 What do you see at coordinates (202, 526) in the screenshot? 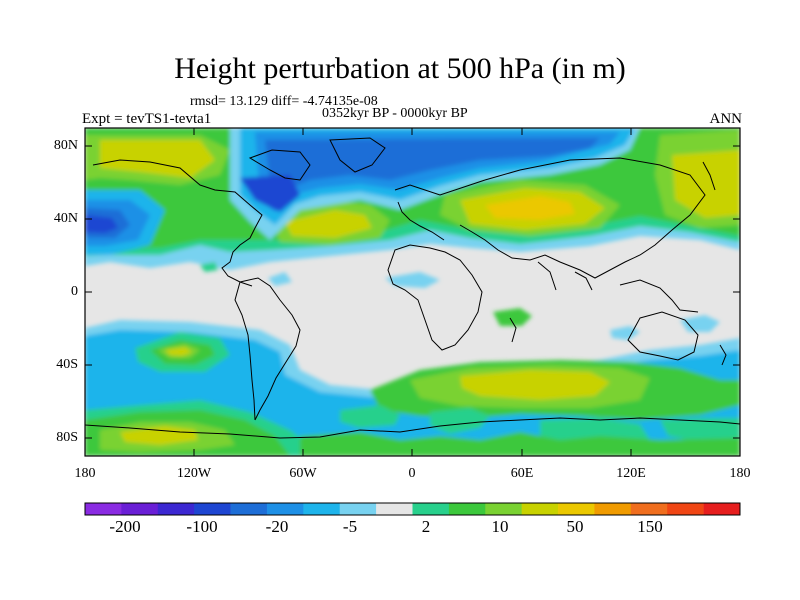
I see `colorbar-label: -100` at bounding box center [202, 526].